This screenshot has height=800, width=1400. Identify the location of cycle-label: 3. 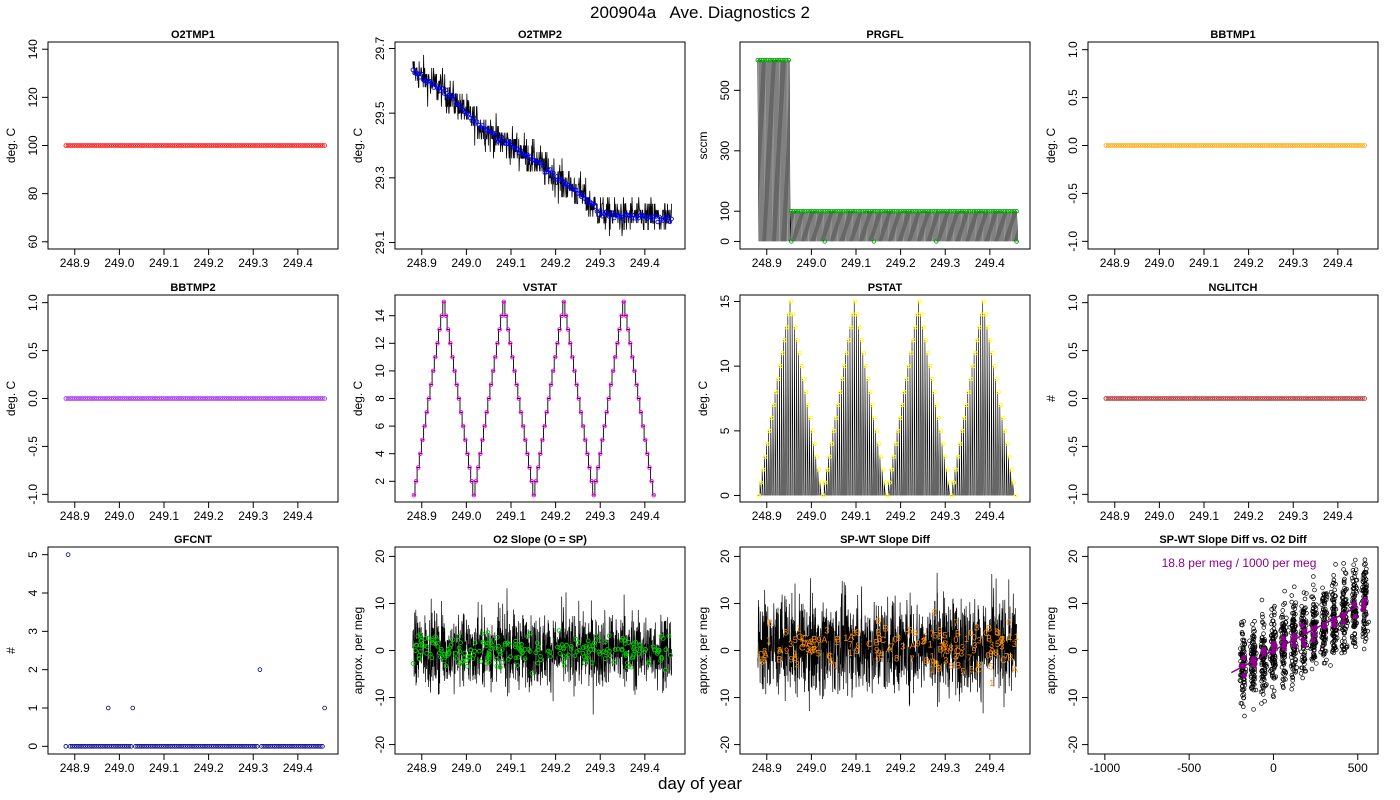
(945, 661).